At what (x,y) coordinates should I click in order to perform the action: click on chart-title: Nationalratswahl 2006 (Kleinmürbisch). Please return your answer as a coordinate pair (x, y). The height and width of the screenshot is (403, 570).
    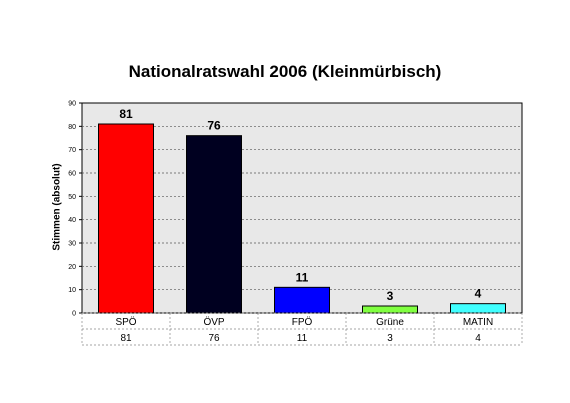
    Looking at the image, I should click on (285, 71).